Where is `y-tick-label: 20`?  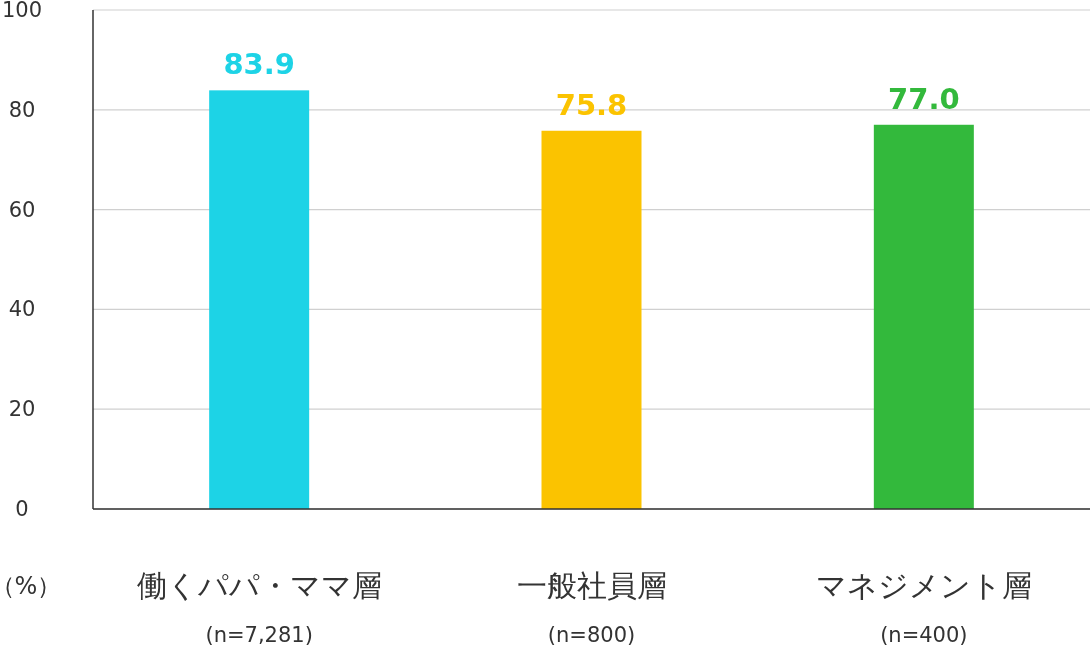
y-tick-label: 20 is located at coordinates (22, 409).